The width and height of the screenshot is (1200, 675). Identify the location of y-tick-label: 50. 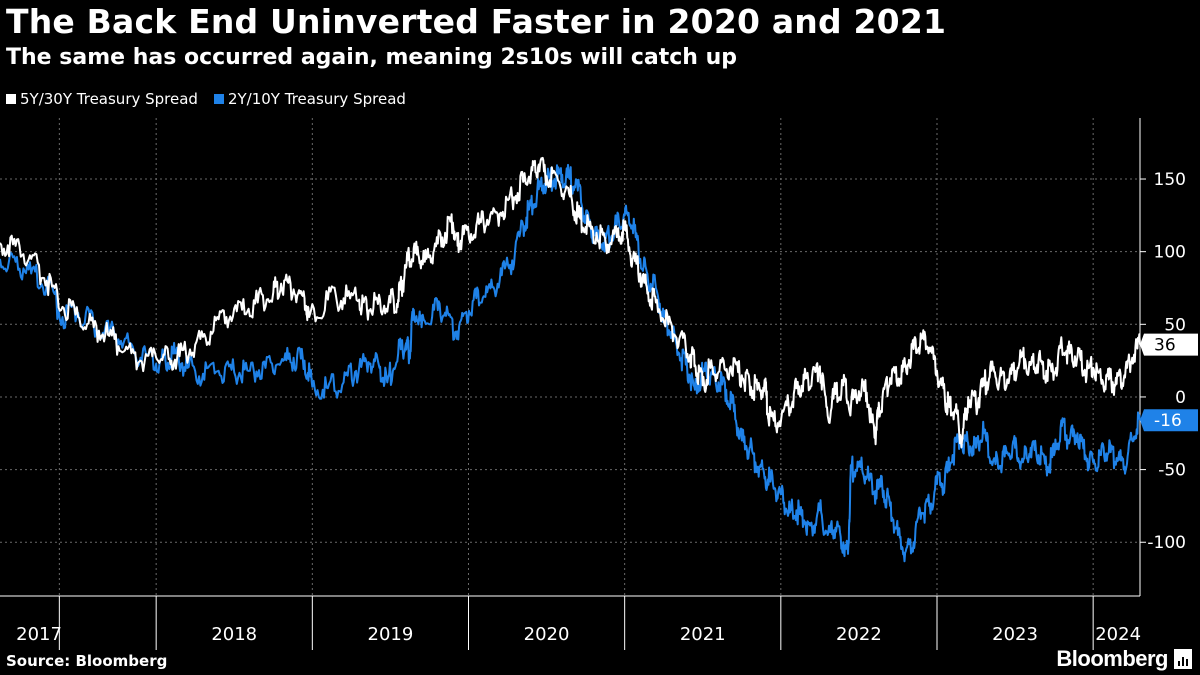
(1175, 325).